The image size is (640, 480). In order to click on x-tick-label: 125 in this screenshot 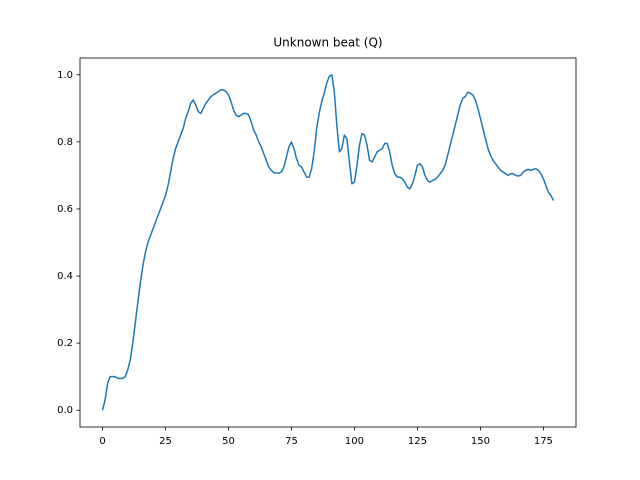, I will do `click(417, 441)`.